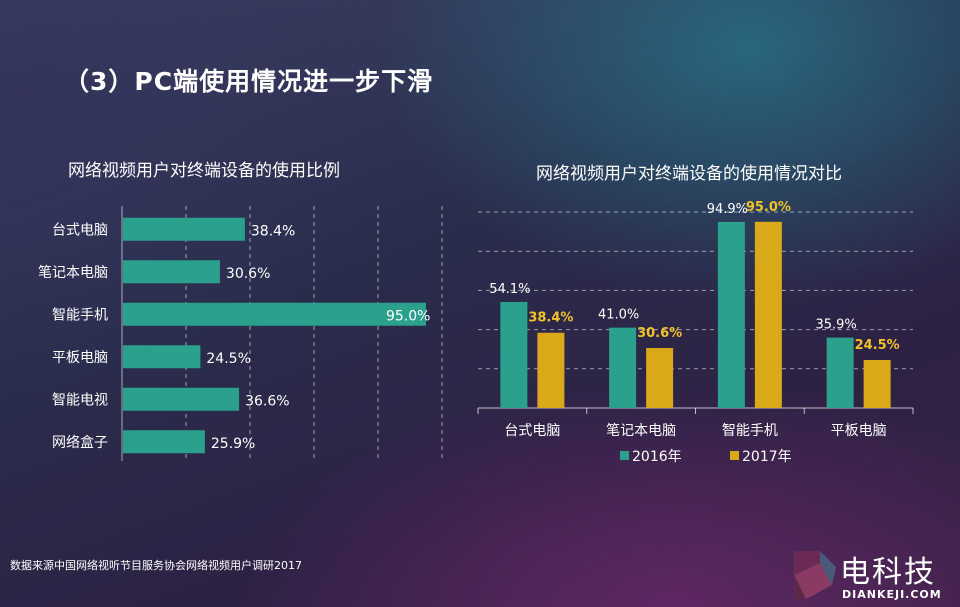 The width and height of the screenshot is (960, 607). I want to click on right-value-label-2016: 41.0%, so click(618, 315).